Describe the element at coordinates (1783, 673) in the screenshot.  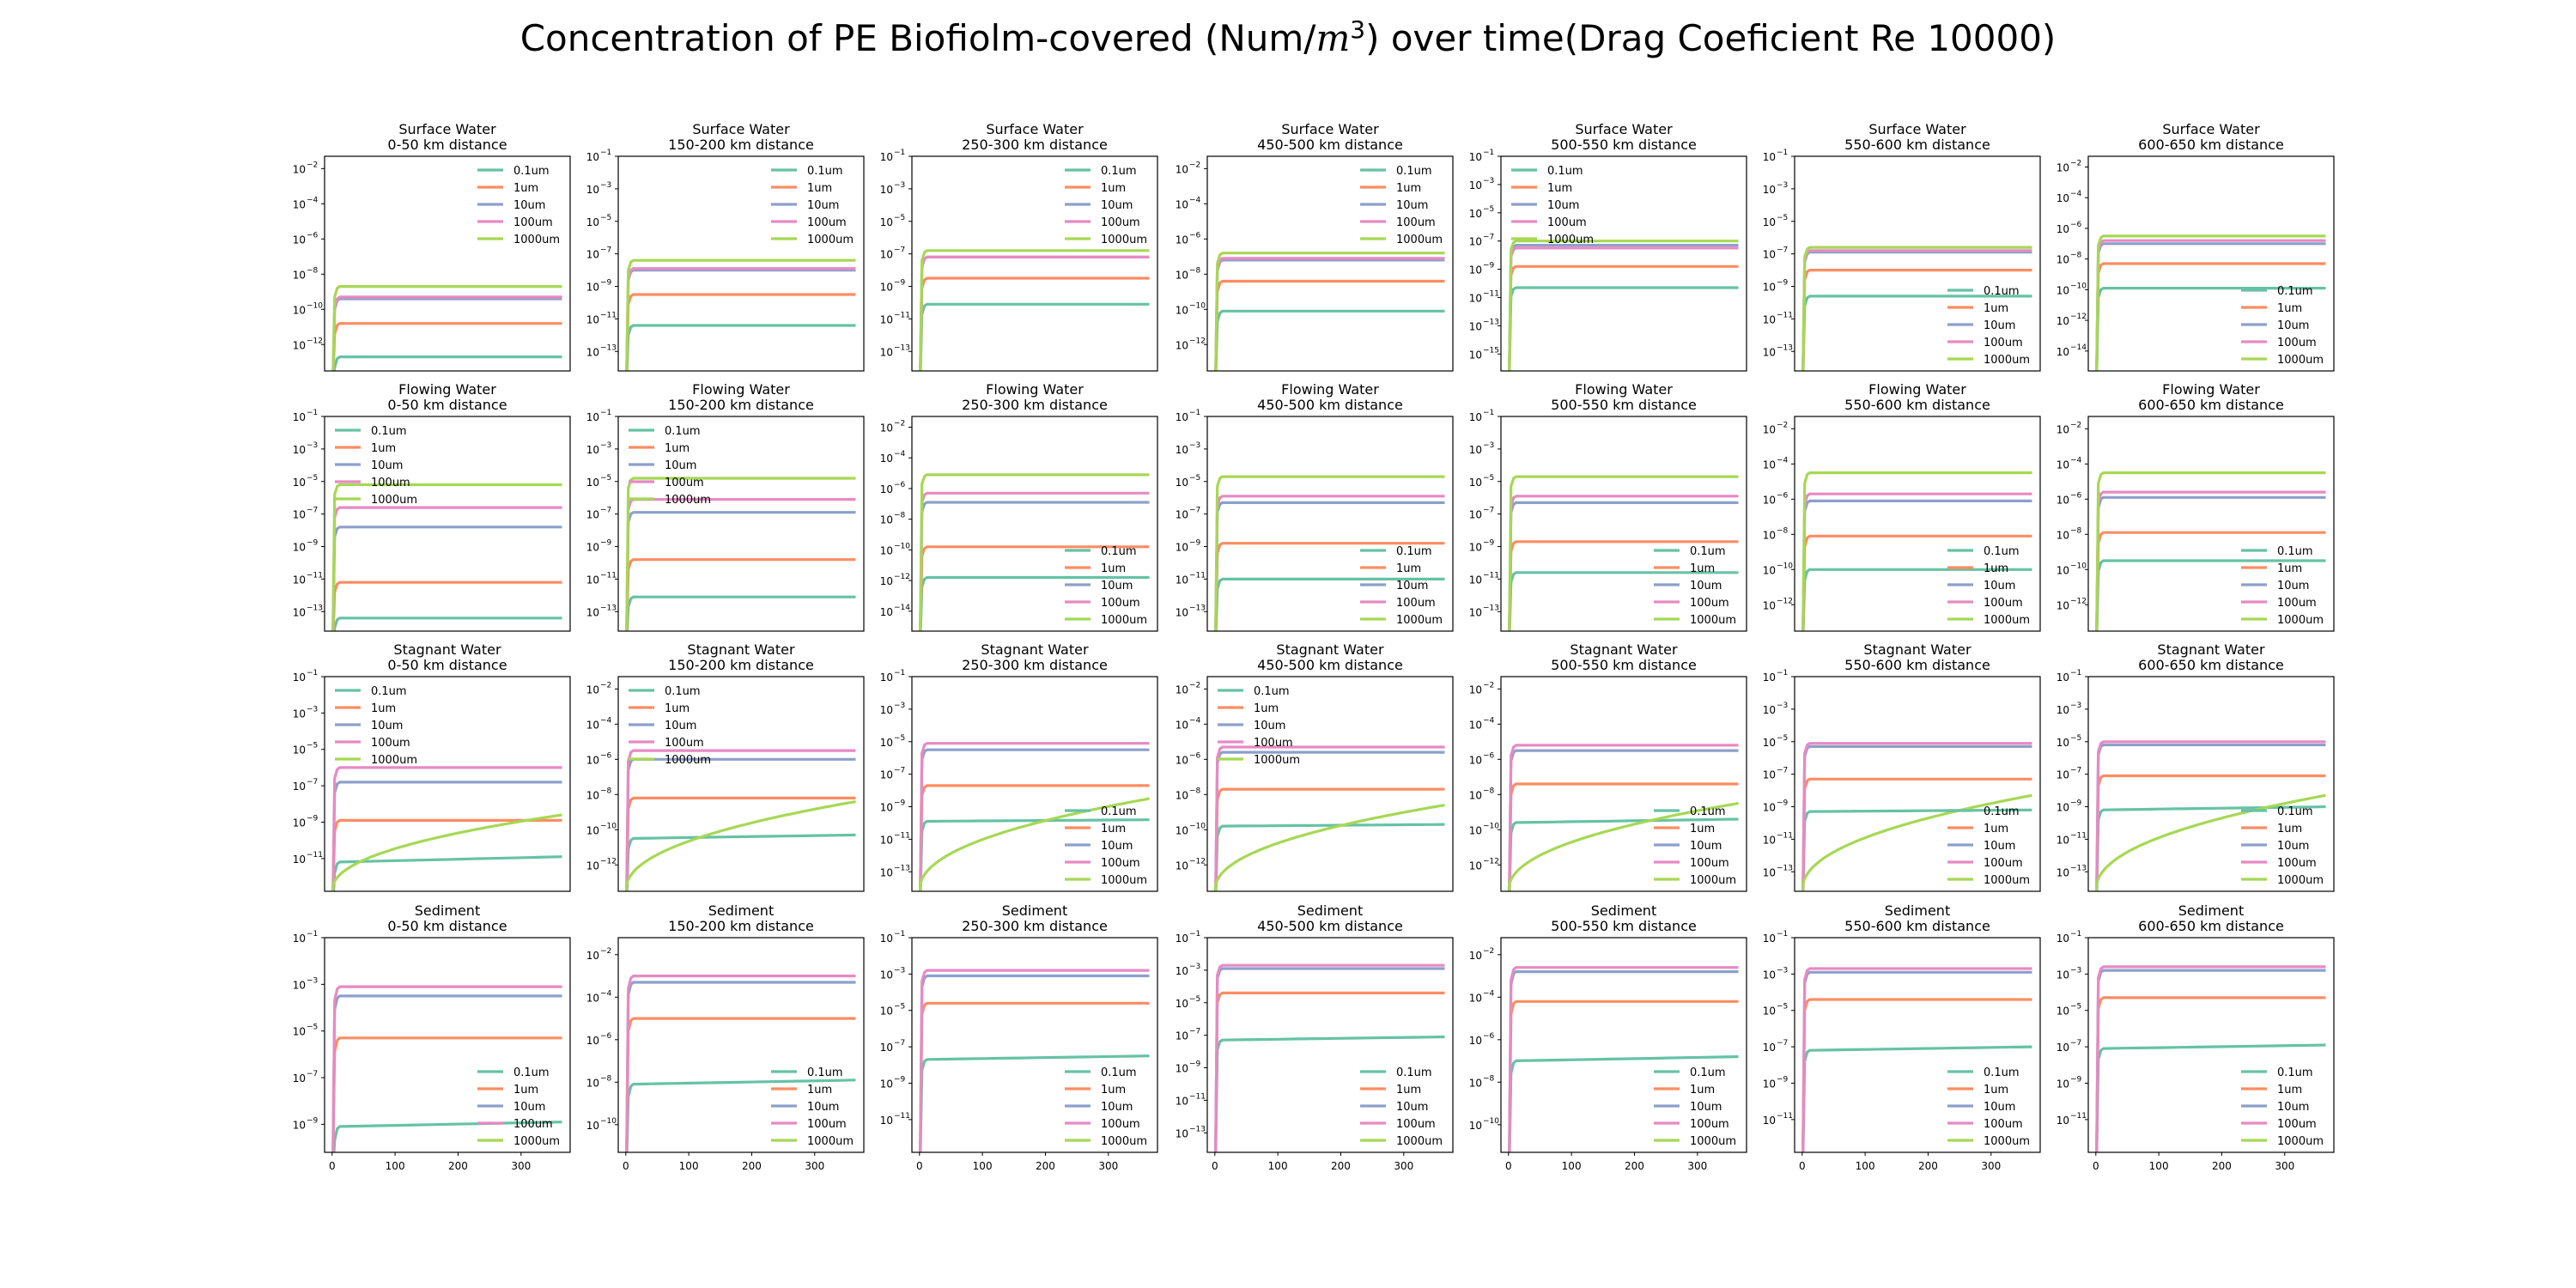
I see `y-tick-exponent: −1` at that location.